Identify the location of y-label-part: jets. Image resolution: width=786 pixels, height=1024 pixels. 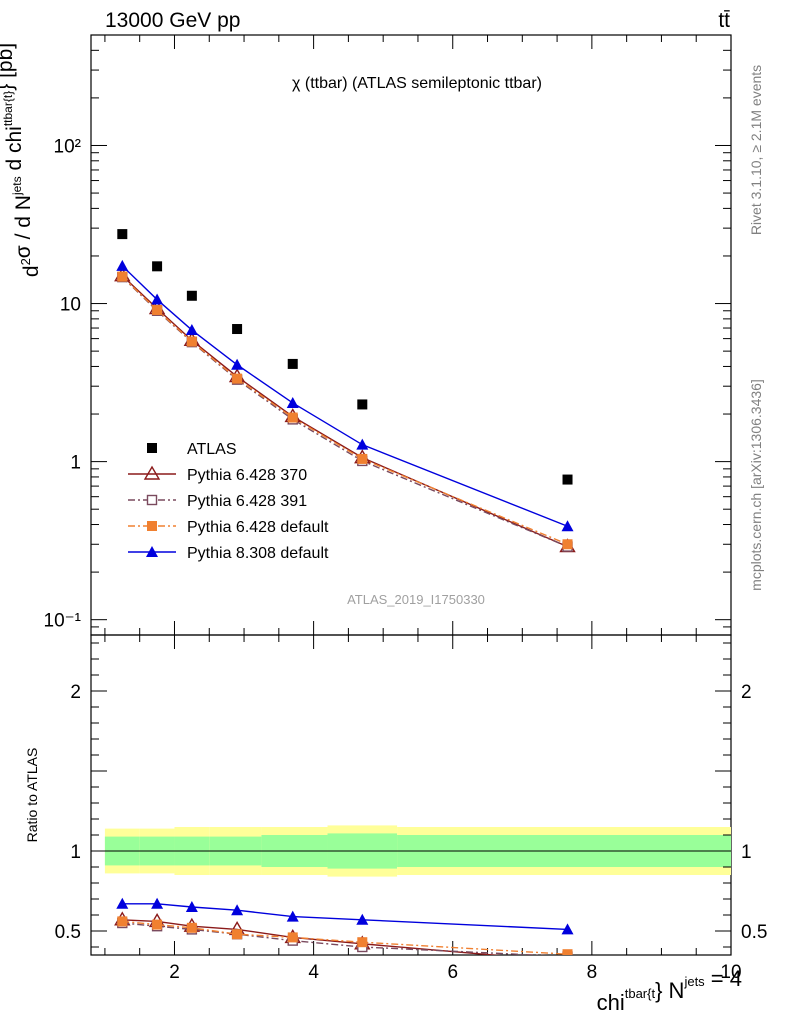
(17, 186).